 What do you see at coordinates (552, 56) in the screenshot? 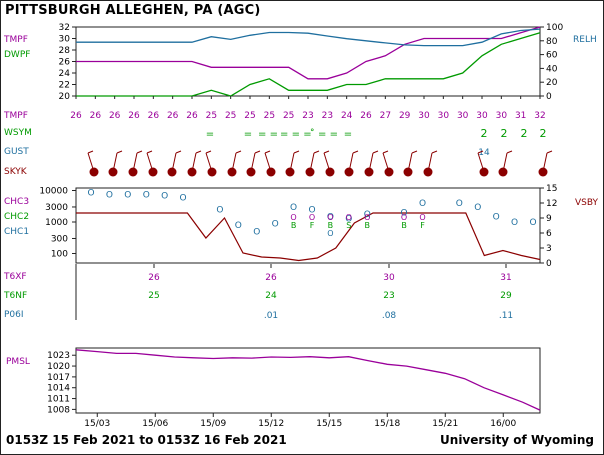
I see `rh-tick-label: 60` at bounding box center [552, 56].